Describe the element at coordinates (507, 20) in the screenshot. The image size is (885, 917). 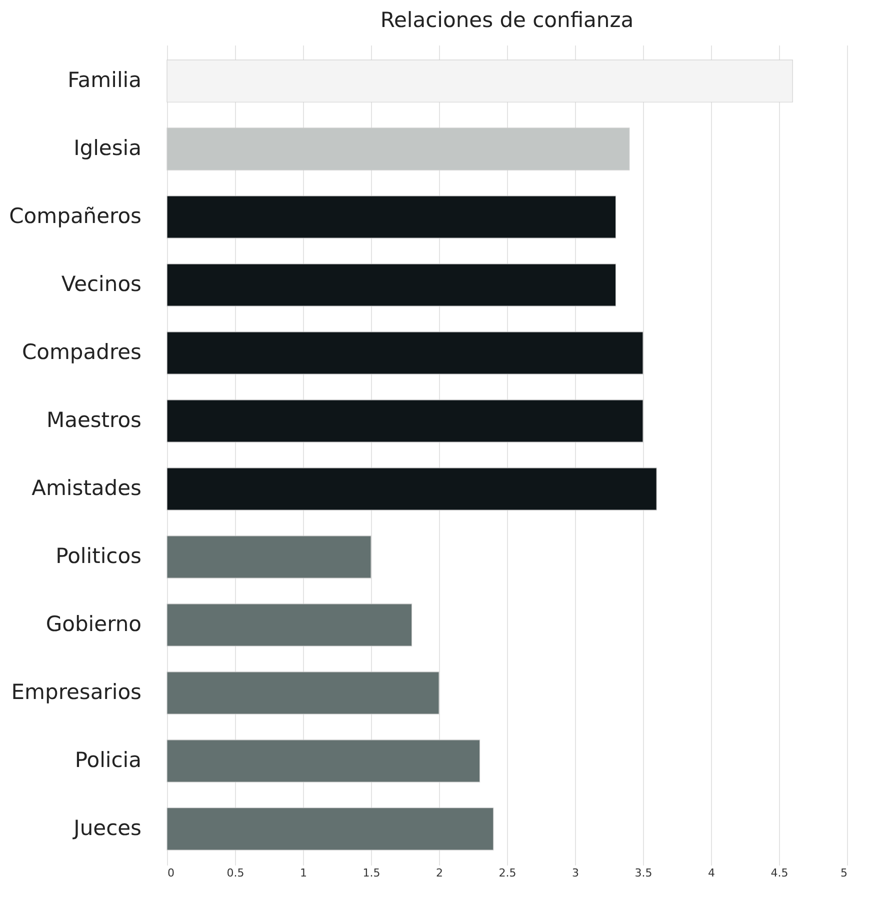
I see `chart-title: Relaciones de confianza` at that location.